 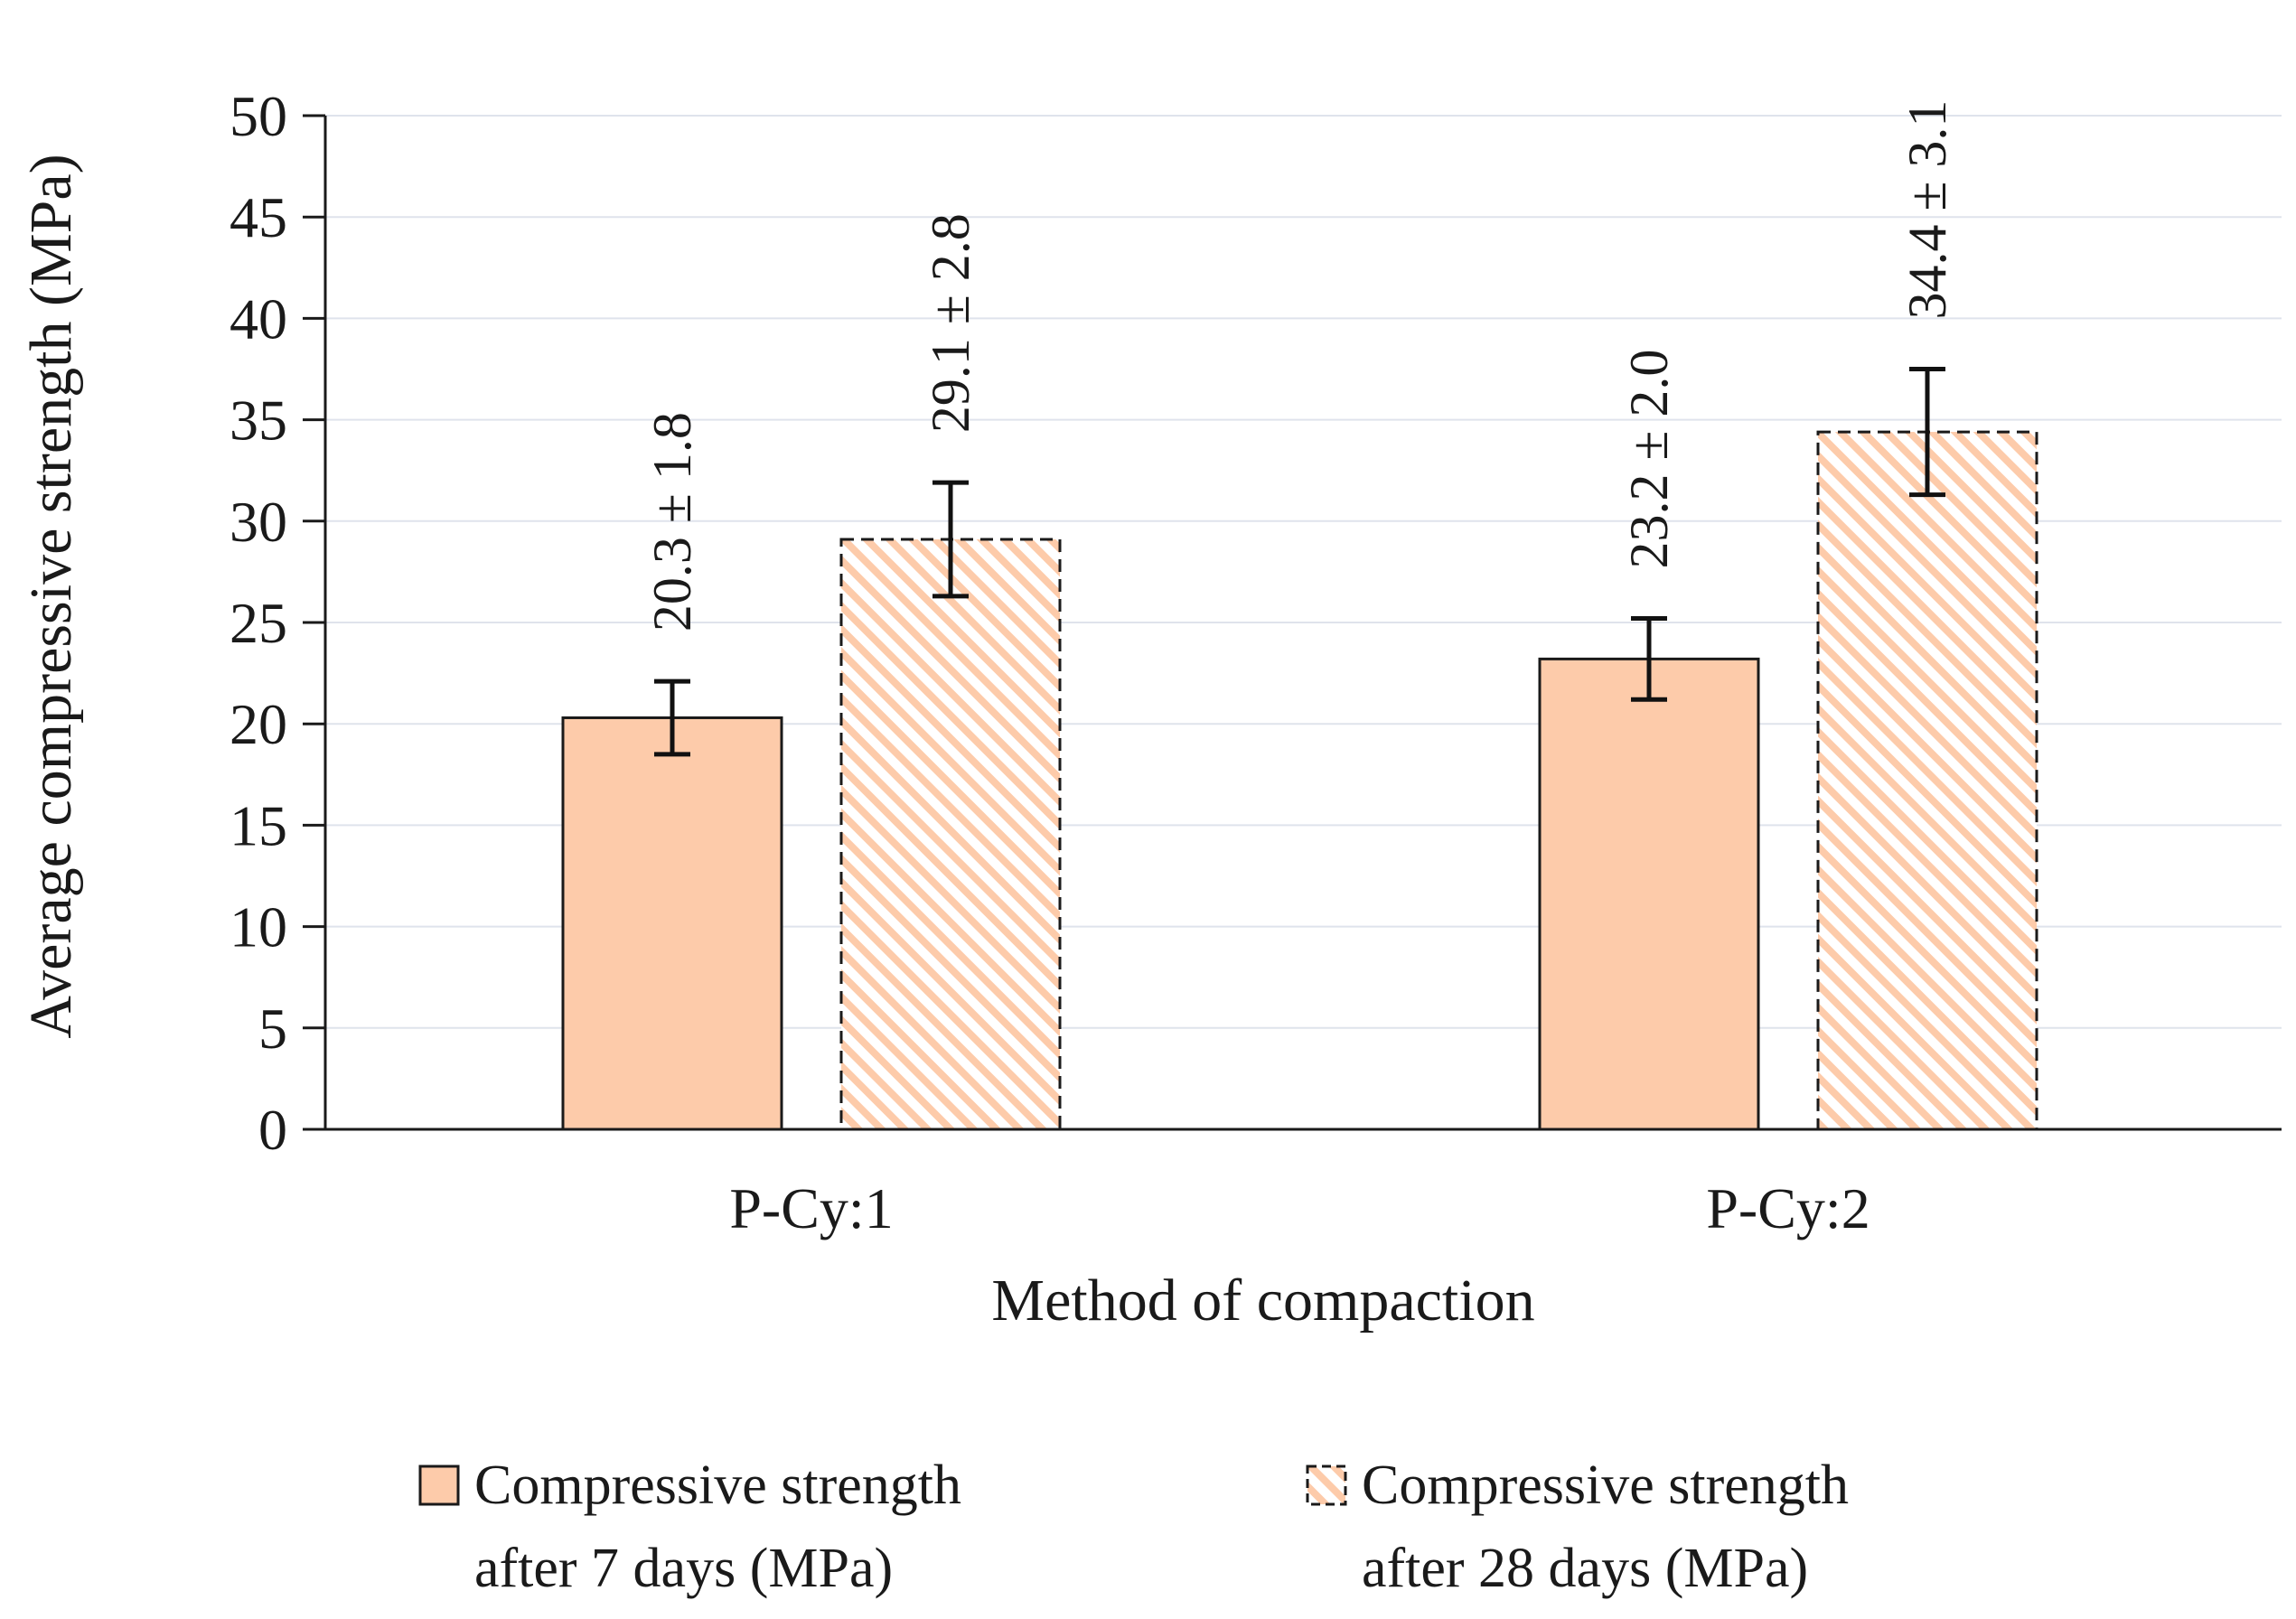 I want to click on y-tick-label: 15, so click(x=258, y=825).